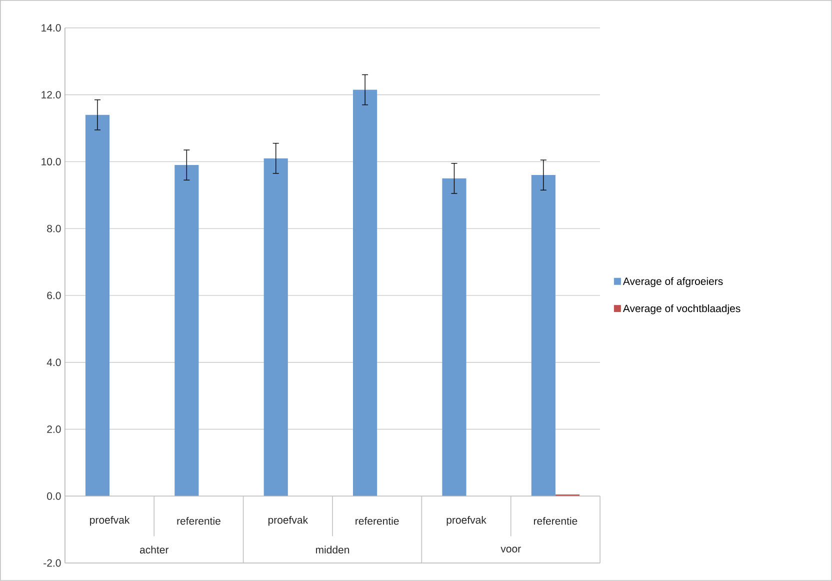 This screenshot has width=832, height=581. Describe the element at coordinates (52, 563) in the screenshot. I see `y-tick-label: -2.0` at that location.